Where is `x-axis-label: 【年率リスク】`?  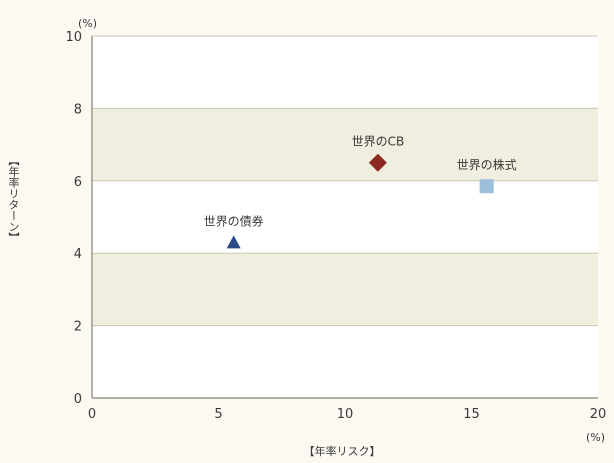 x-axis-label: 【年率リスク】 is located at coordinates (342, 451).